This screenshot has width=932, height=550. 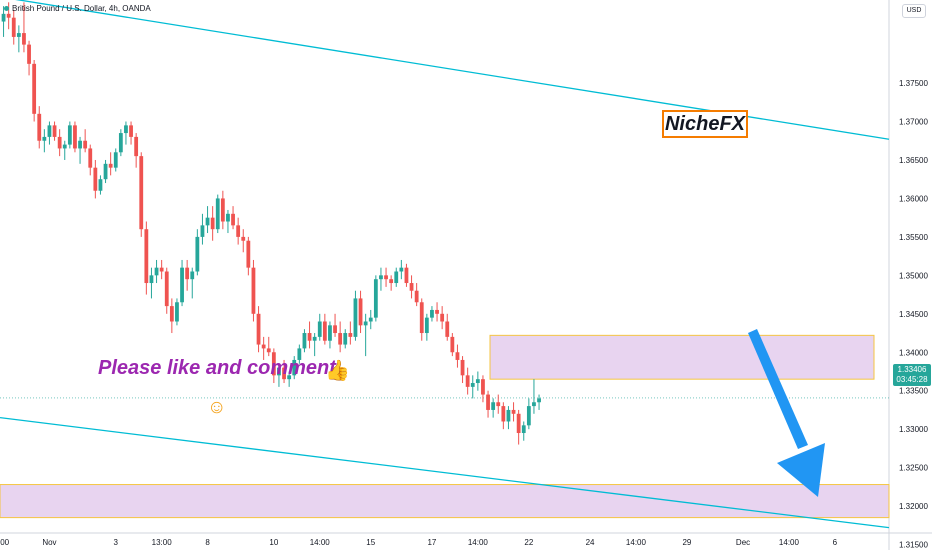 I want to click on time-tick-label: 3, so click(x=116, y=542).